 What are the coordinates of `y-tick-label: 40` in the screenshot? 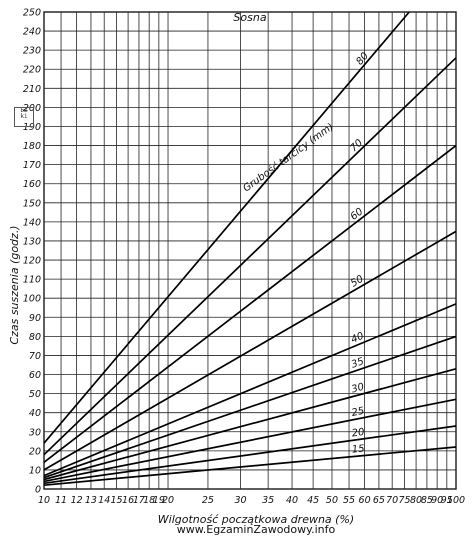 It's located at (35, 413).